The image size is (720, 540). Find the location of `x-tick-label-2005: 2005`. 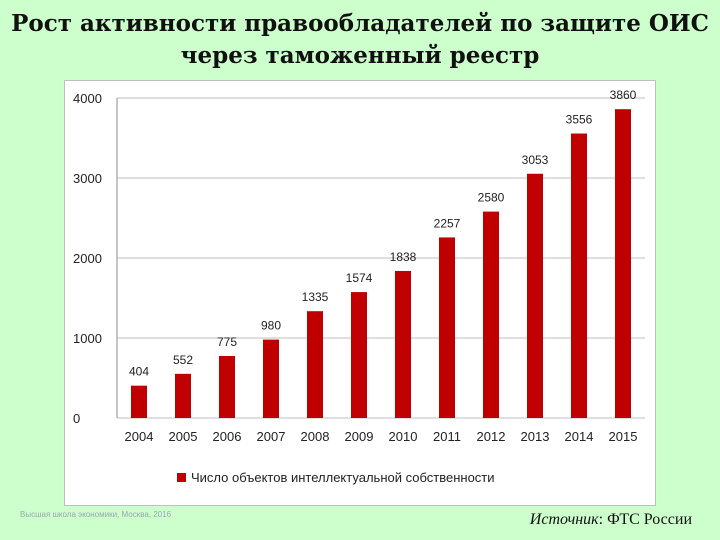

x-tick-label-2005: 2005 is located at coordinates (183, 436).